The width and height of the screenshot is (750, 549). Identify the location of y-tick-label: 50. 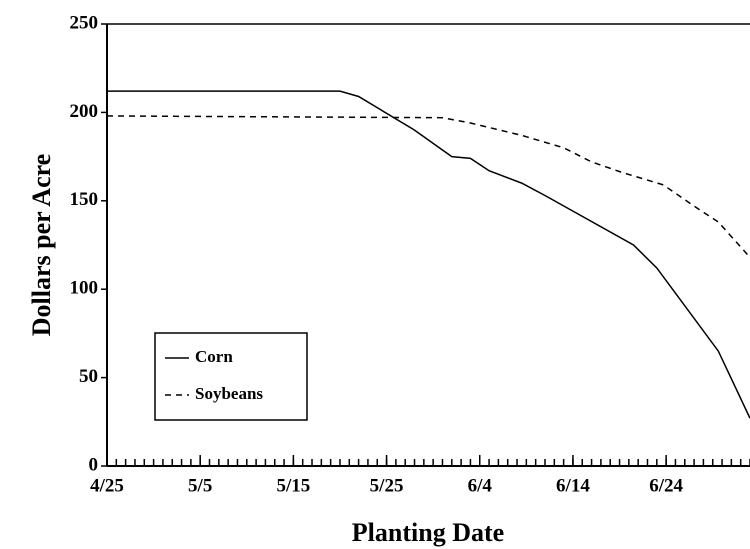
(88, 376).